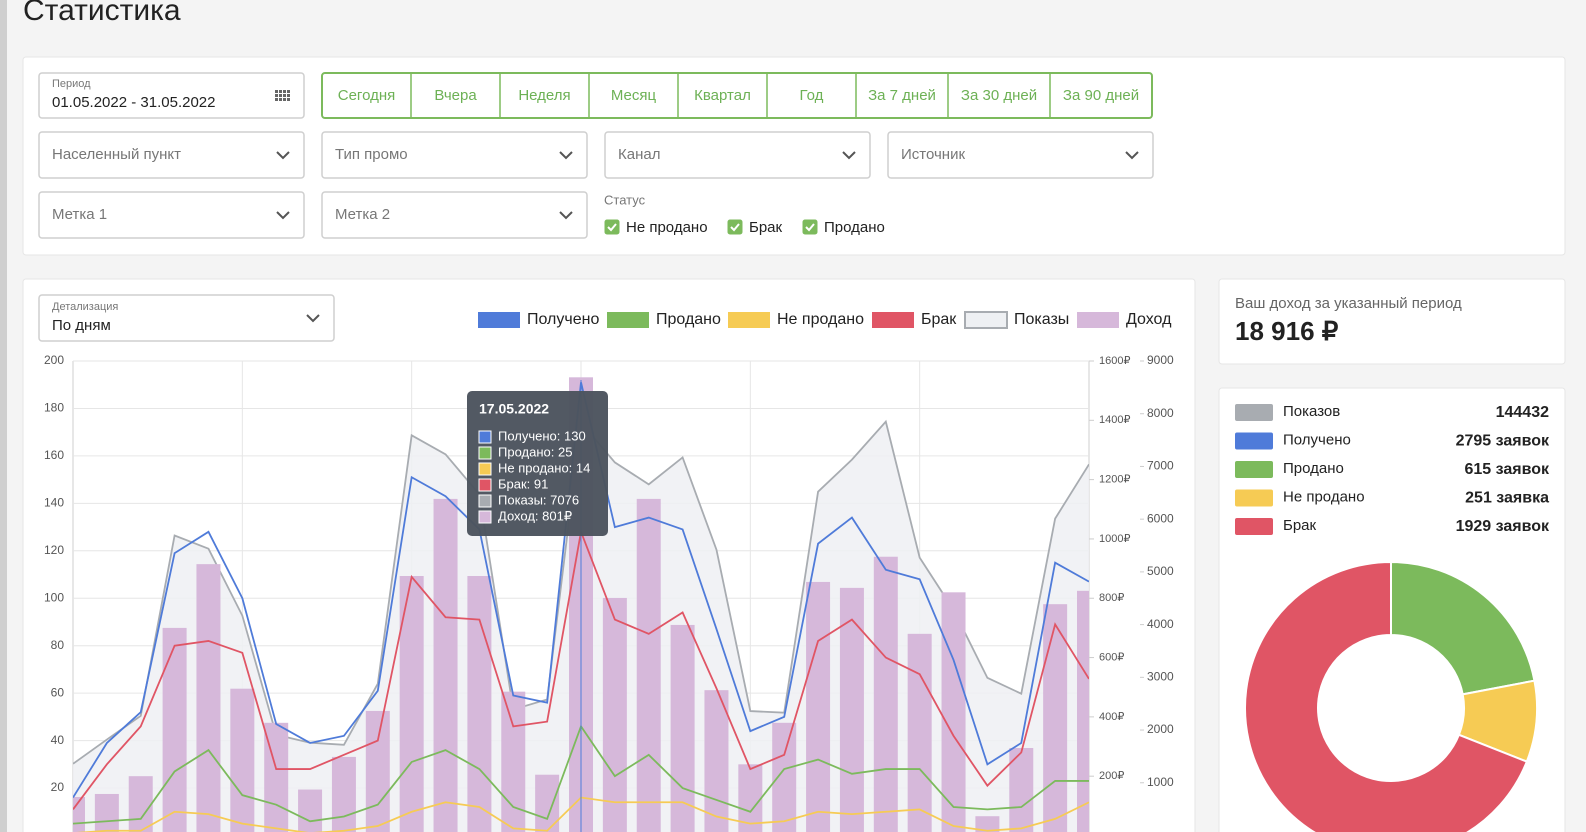 This screenshot has height=832, width=1586. Describe the element at coordinates (1111, 776) in the screenshot. I see `y2-tick-label: 200₽` at that location.